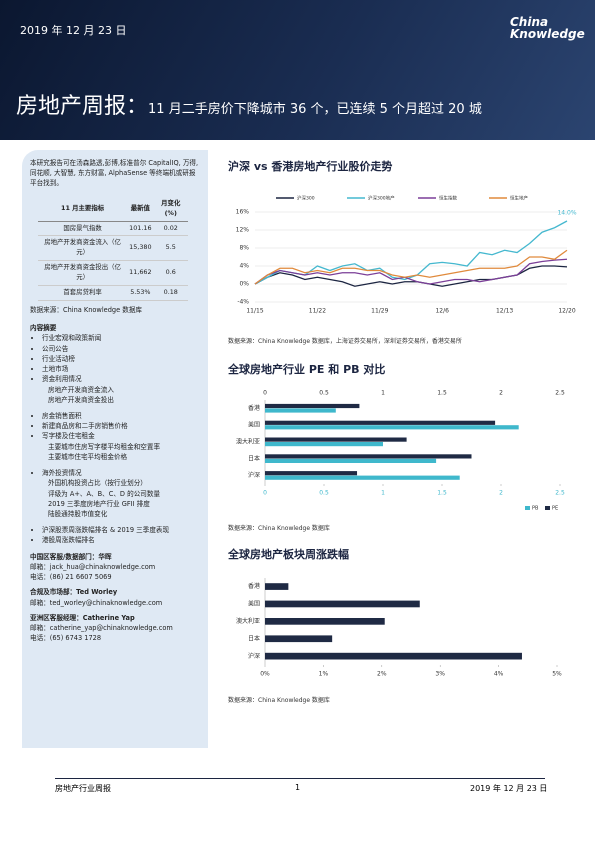  I want to click on contact-title: 合规及市场部：Ted Worley, so click(74, 592).